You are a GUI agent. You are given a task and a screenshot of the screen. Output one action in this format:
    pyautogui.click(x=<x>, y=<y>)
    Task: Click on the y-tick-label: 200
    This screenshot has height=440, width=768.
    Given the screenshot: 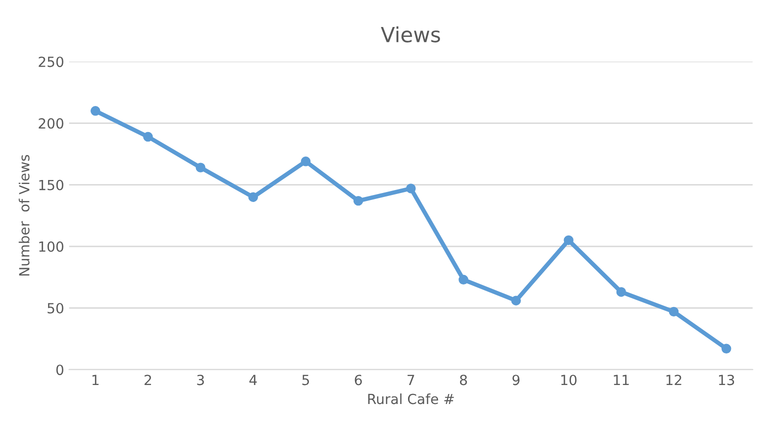 What is the action you would take?
    pyautogui.click(x=51, y=123)
    